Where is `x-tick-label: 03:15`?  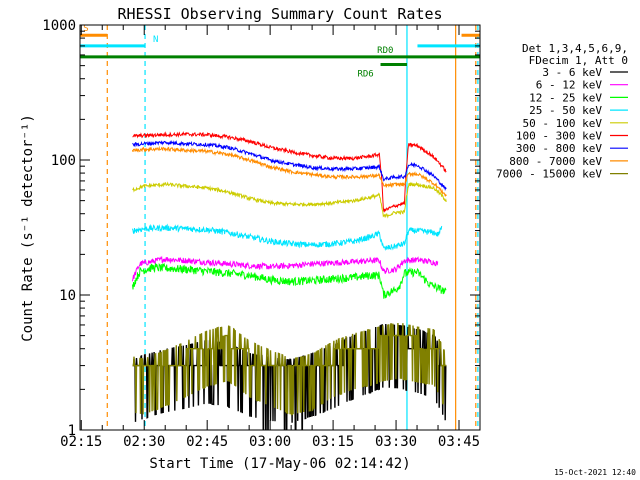
x-tick-label: 03:15 is located at coordinates (333, 442).